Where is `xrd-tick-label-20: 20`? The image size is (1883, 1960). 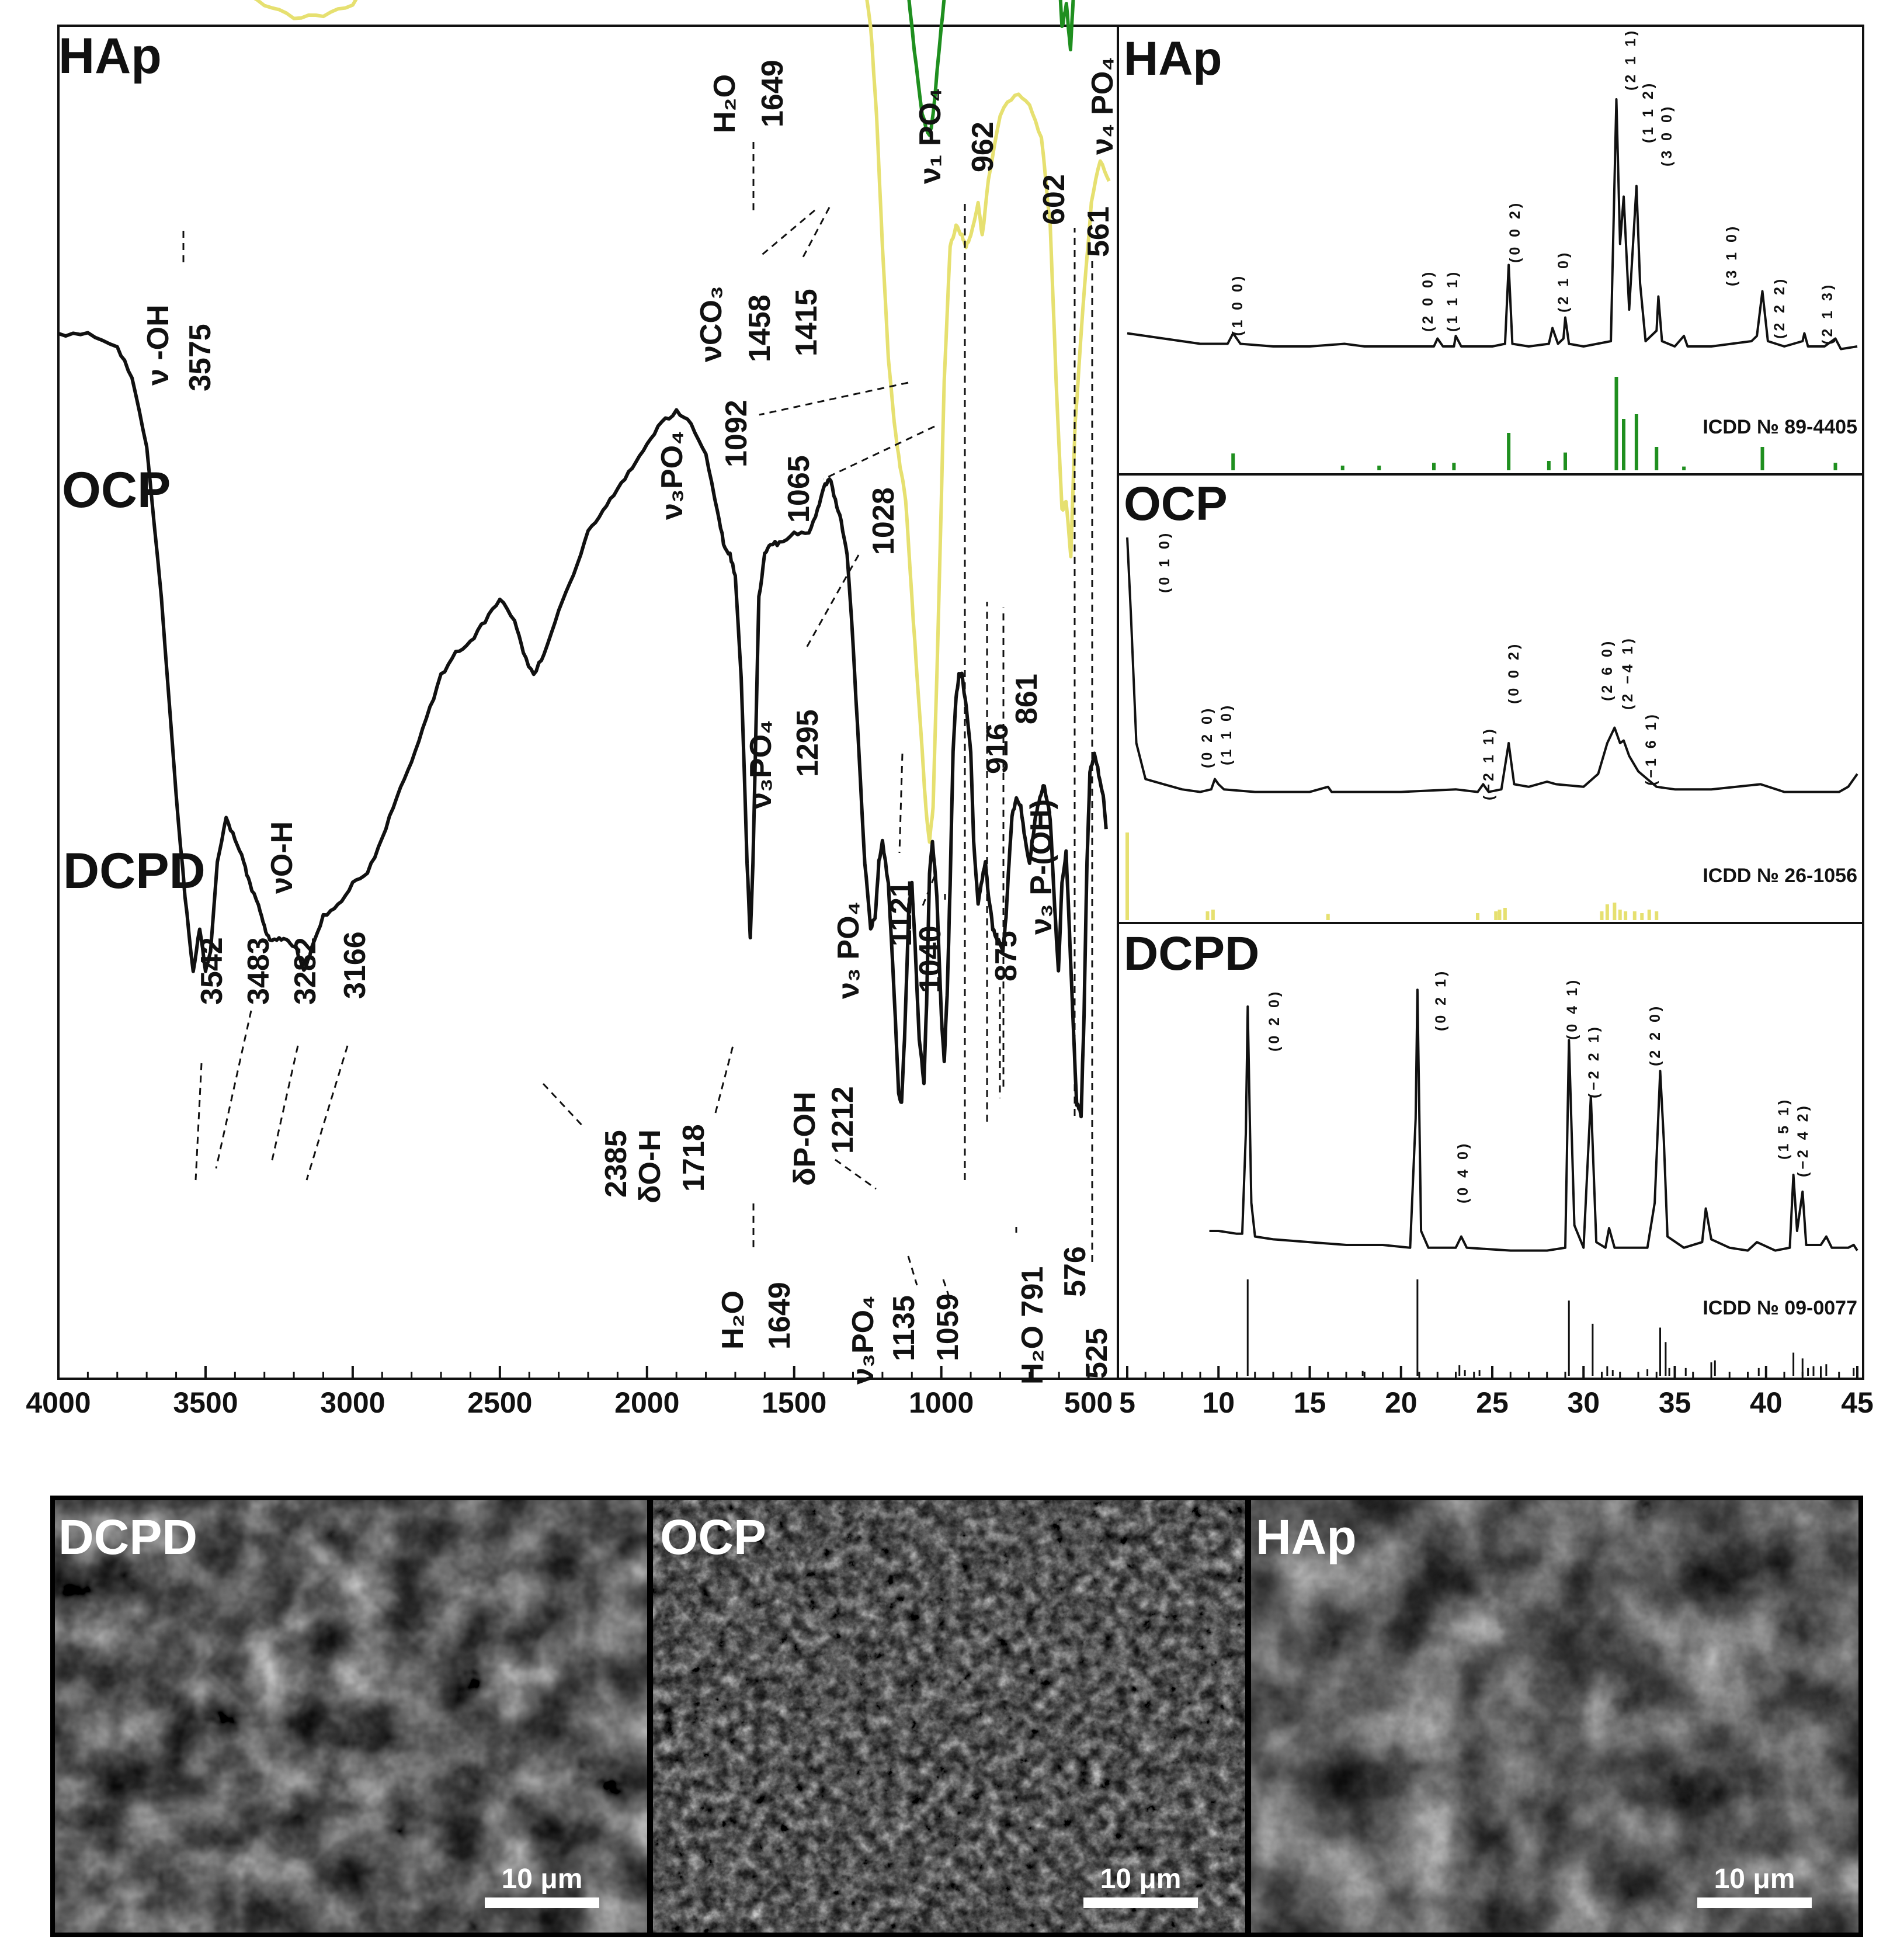
xrd-tick-label-20: 20 is located at coordinates (1401, 1402).